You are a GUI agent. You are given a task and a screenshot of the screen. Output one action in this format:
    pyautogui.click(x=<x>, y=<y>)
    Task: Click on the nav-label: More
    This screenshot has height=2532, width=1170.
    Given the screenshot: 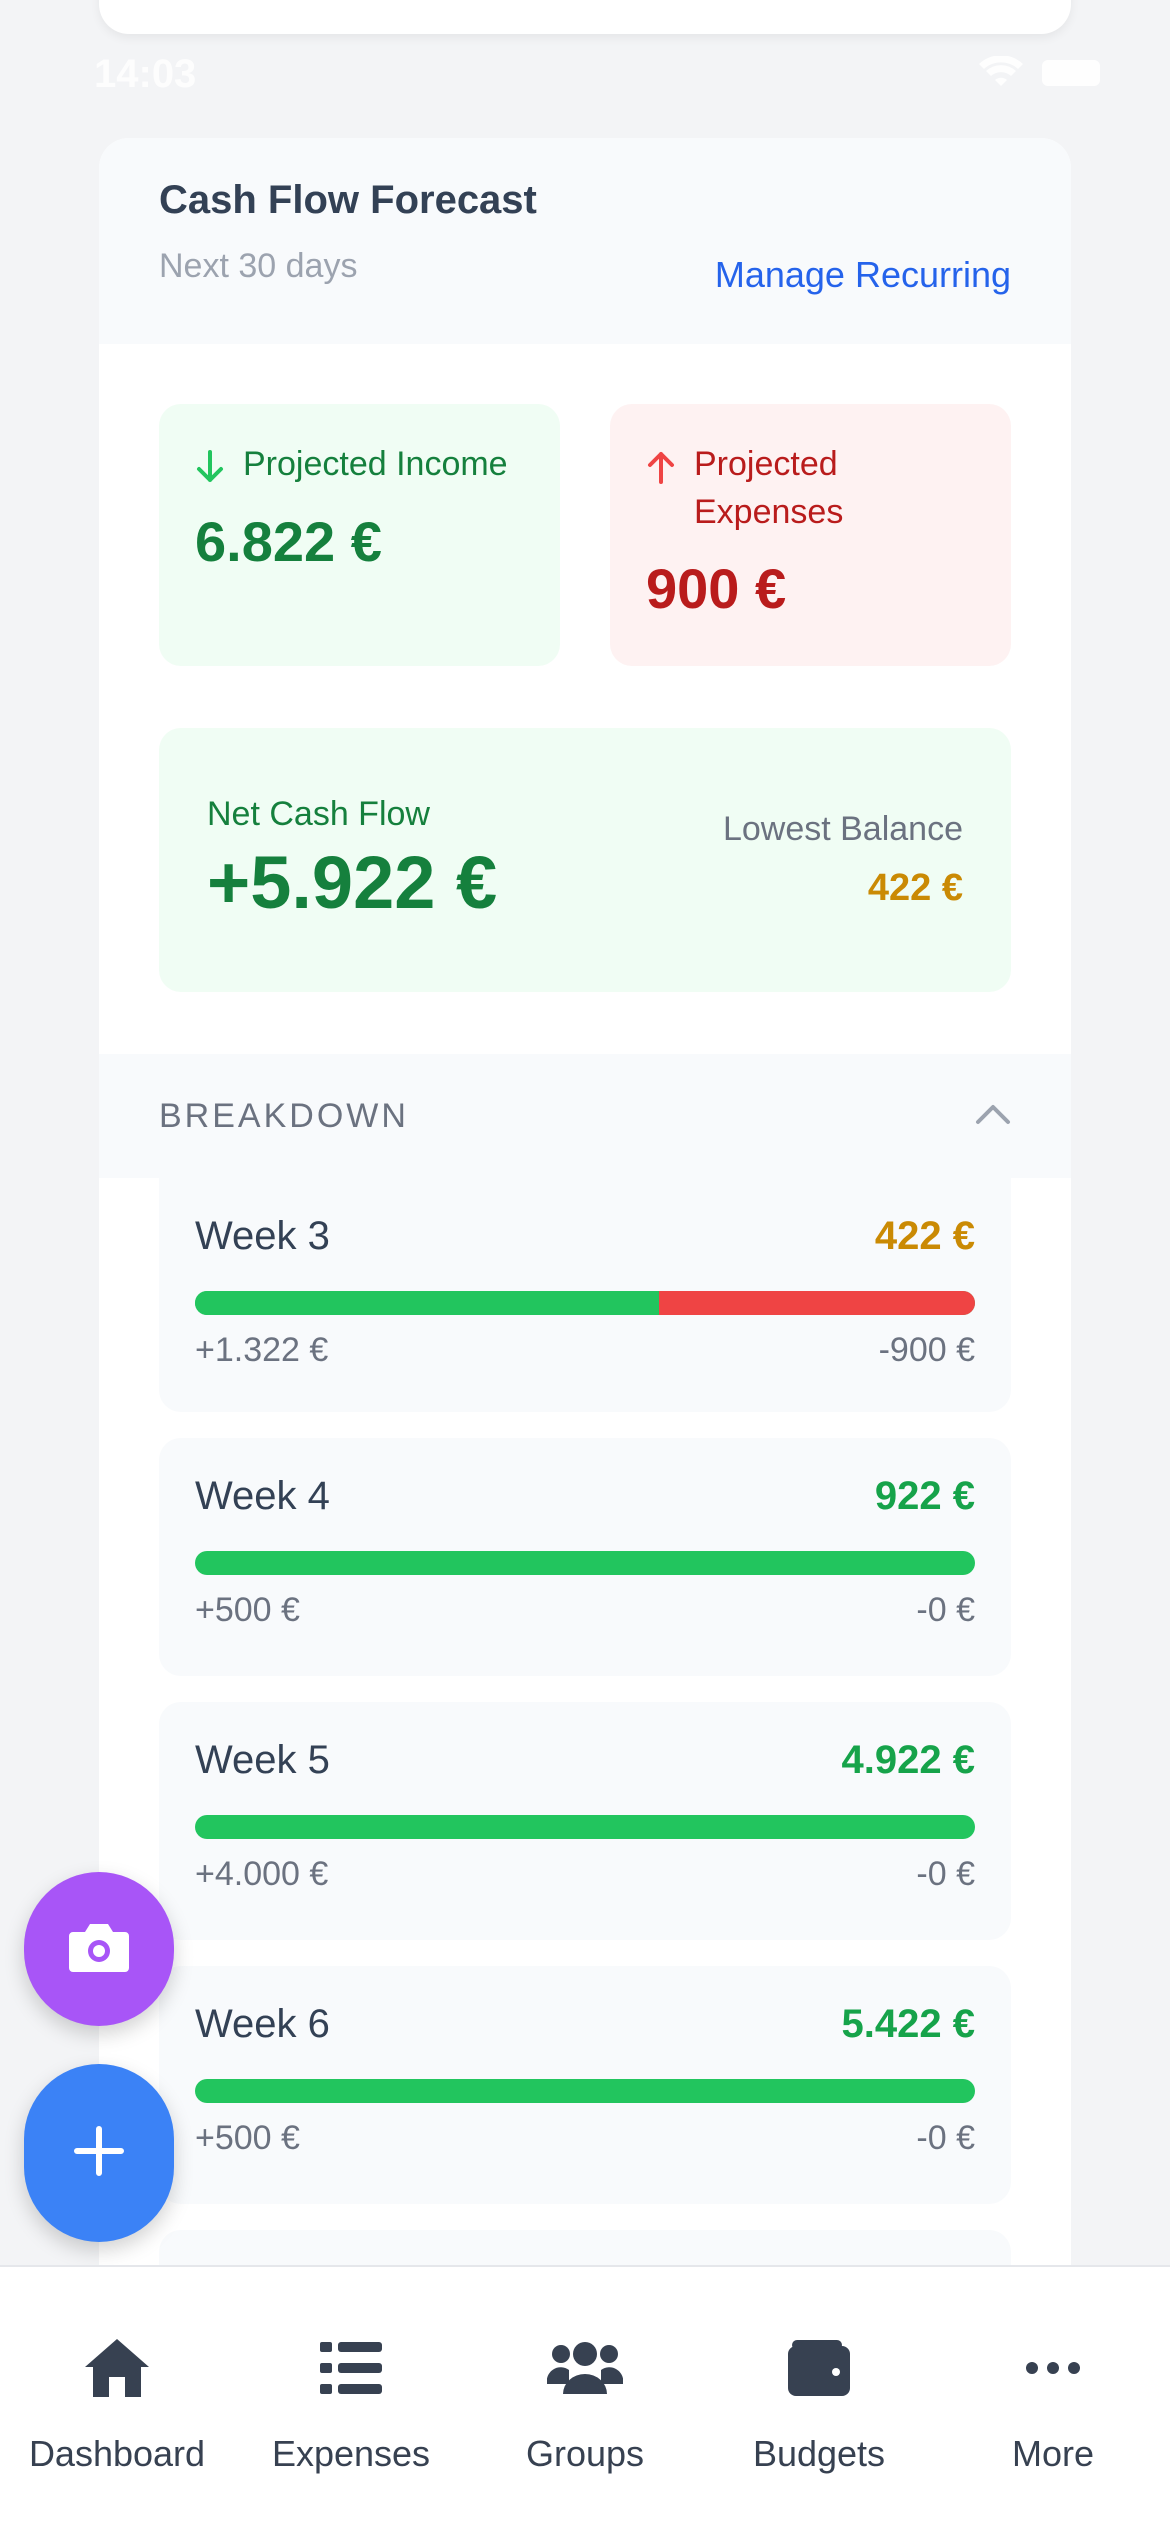 What is the action you would take?
    pyautogui.click(x=1053, y=2453)
    